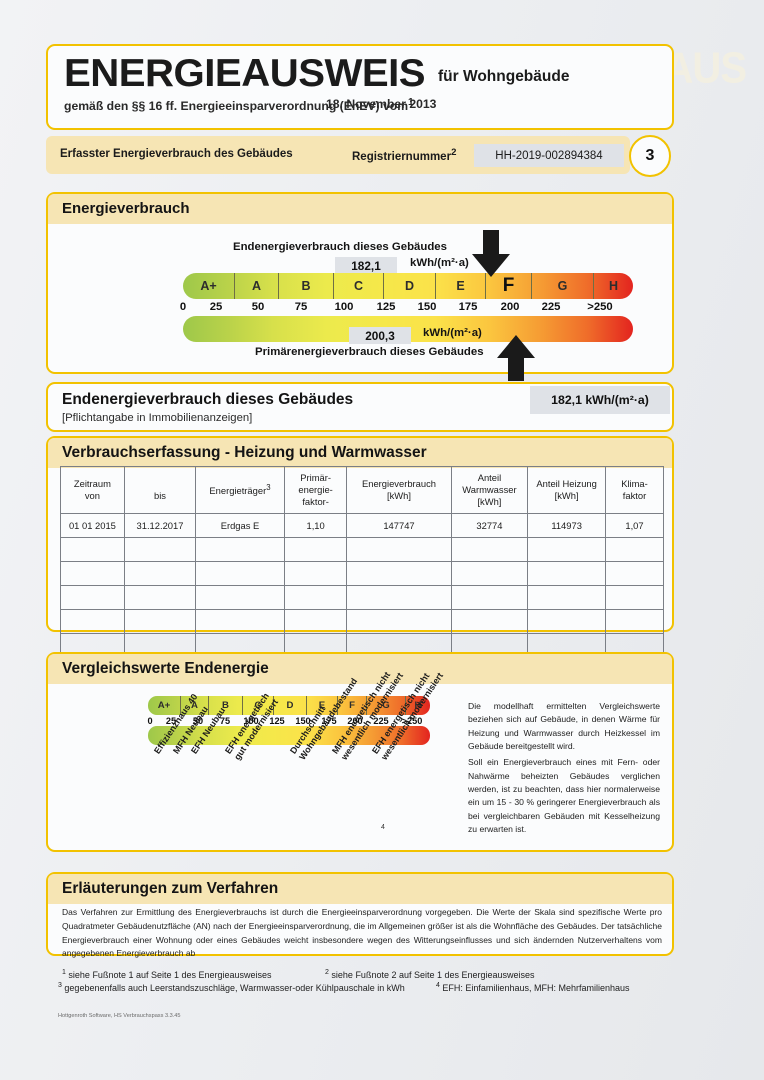  What do you see at coordinates (315, 478) in the screenshot?
I see `th-pef-line1: Primär-` at bounding box center [315, 478].